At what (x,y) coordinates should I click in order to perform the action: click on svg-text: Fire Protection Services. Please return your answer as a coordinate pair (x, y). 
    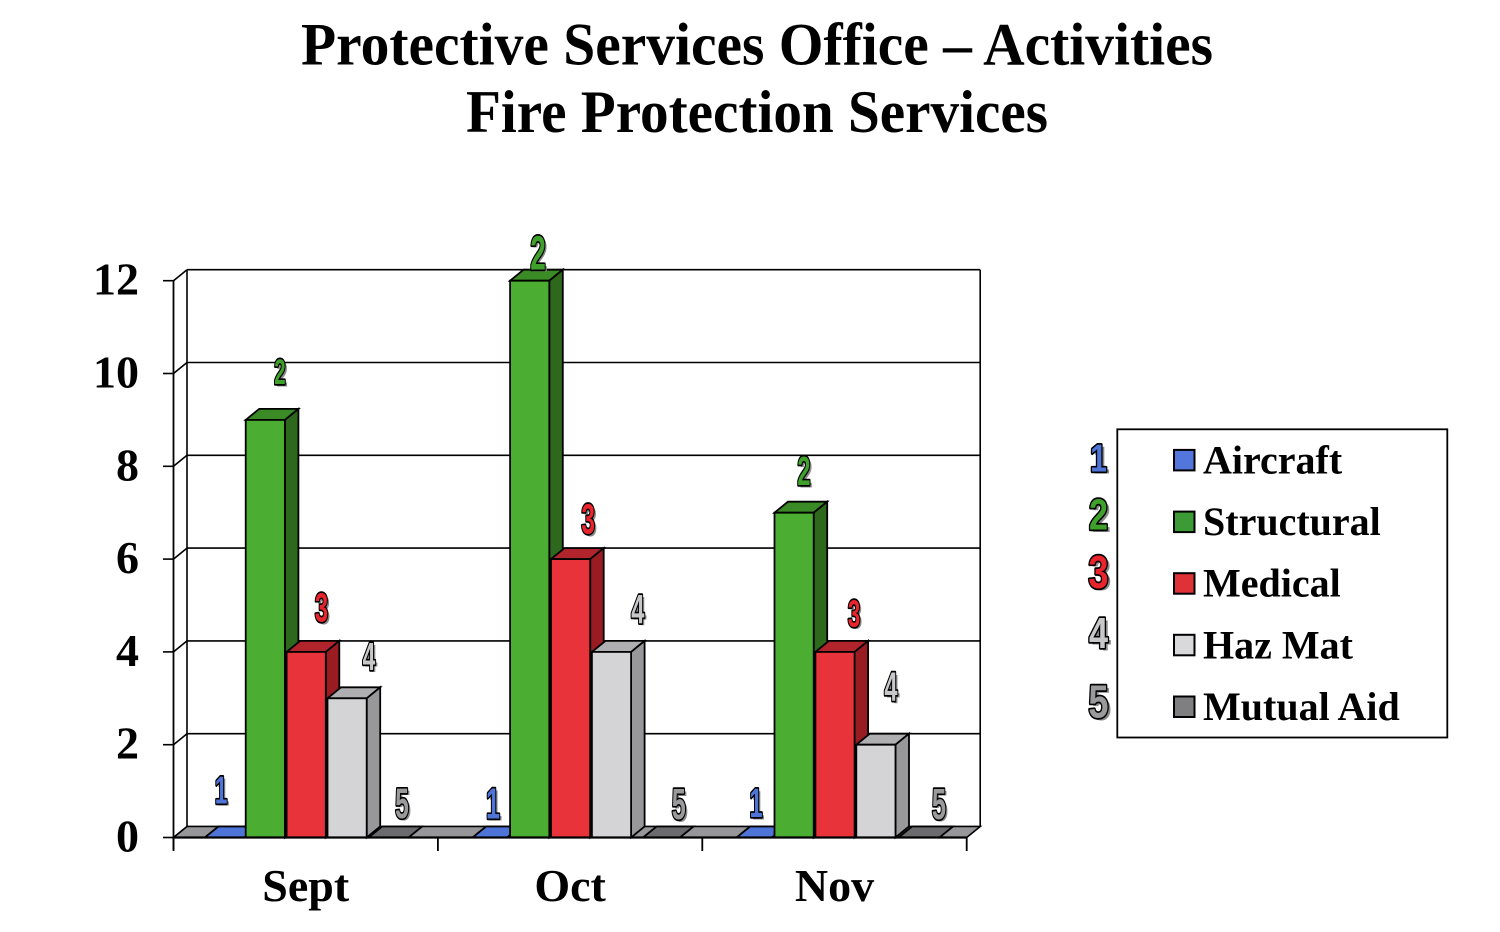
    Looking at the image, I should click on (757, 112).